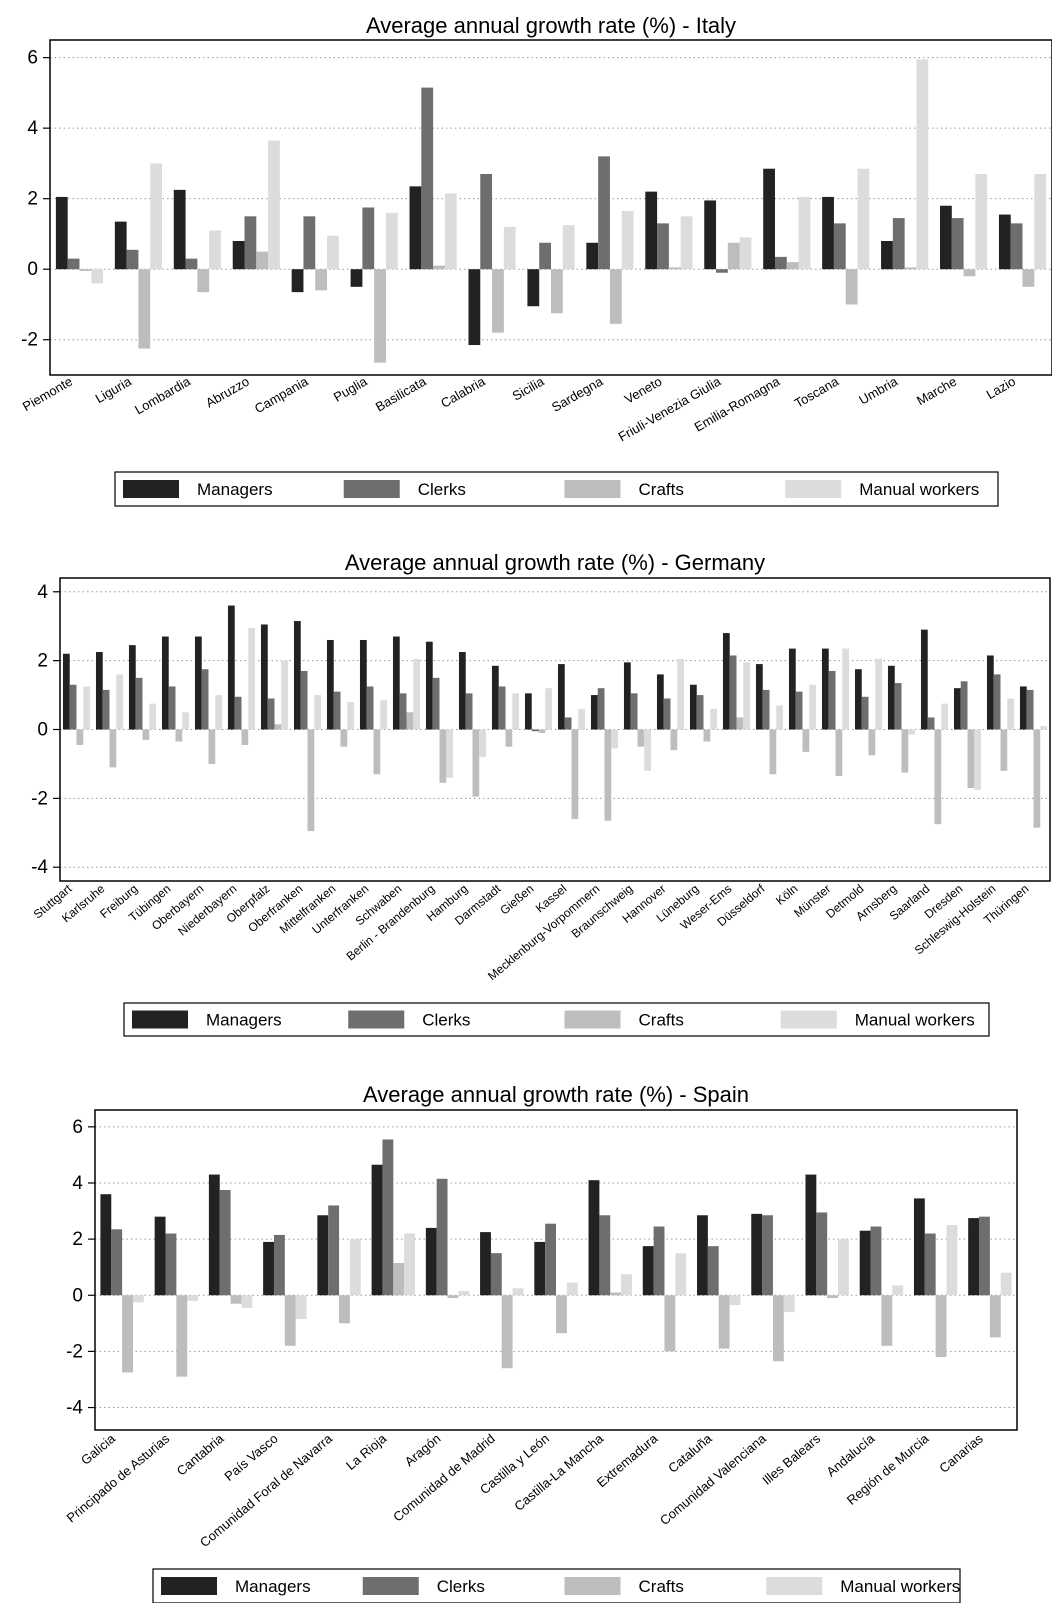 The height and width of the screenshot is (1603, 1052). Describe the element at coordinates (388, 1217) in the screenshot. I see `bar-clerks-la-rioja` at that location.